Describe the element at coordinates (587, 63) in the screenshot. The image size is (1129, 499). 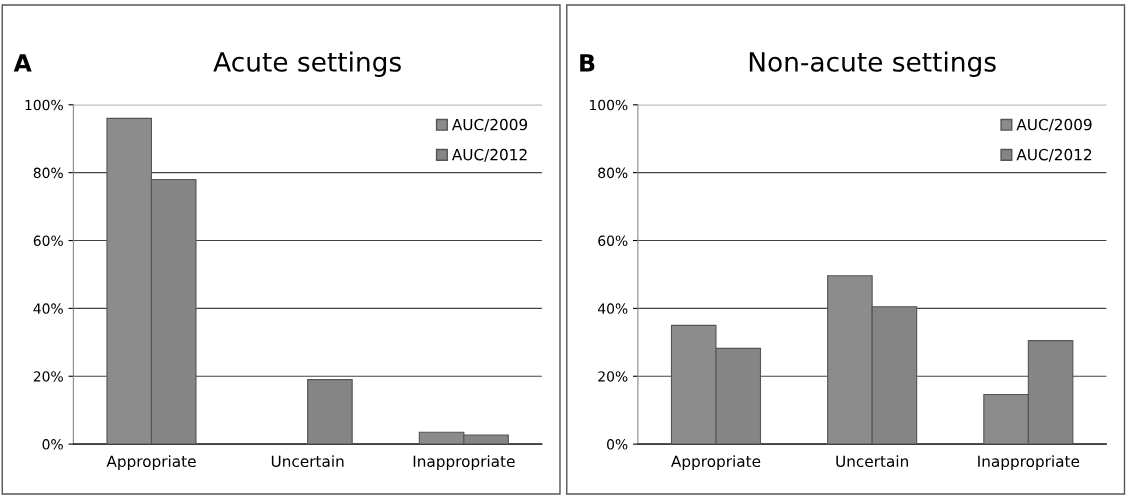
I see `text: B` at that location.